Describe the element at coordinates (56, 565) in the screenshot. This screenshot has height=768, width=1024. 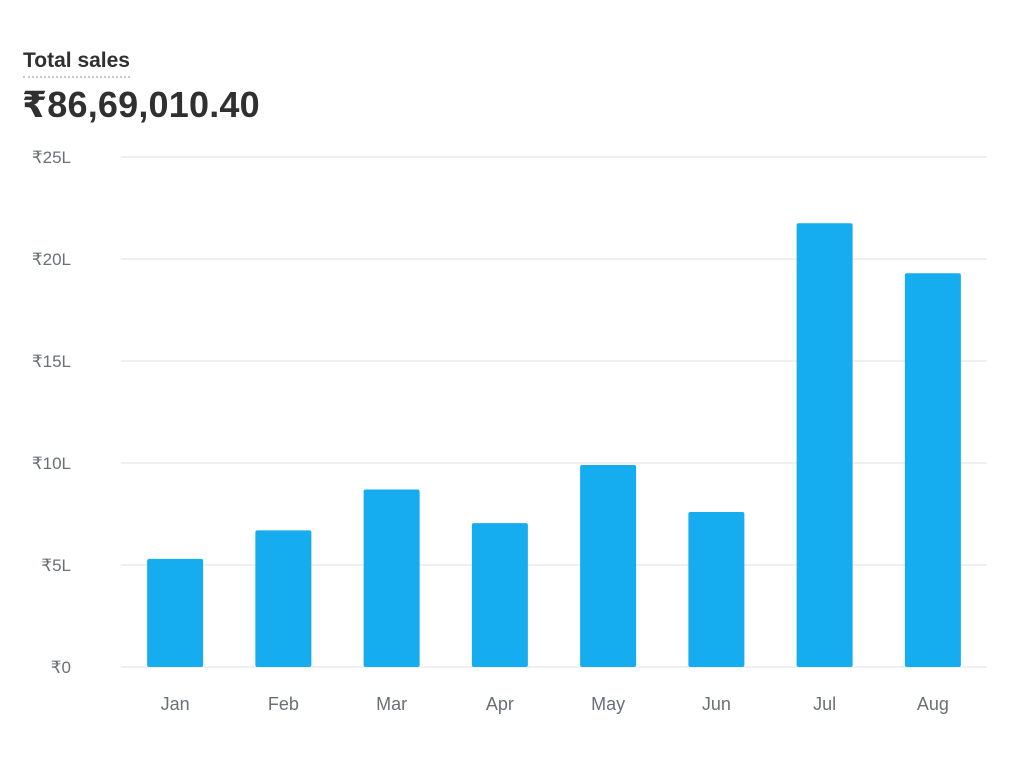
I see `y-tick-label: ₹5L` at that location.